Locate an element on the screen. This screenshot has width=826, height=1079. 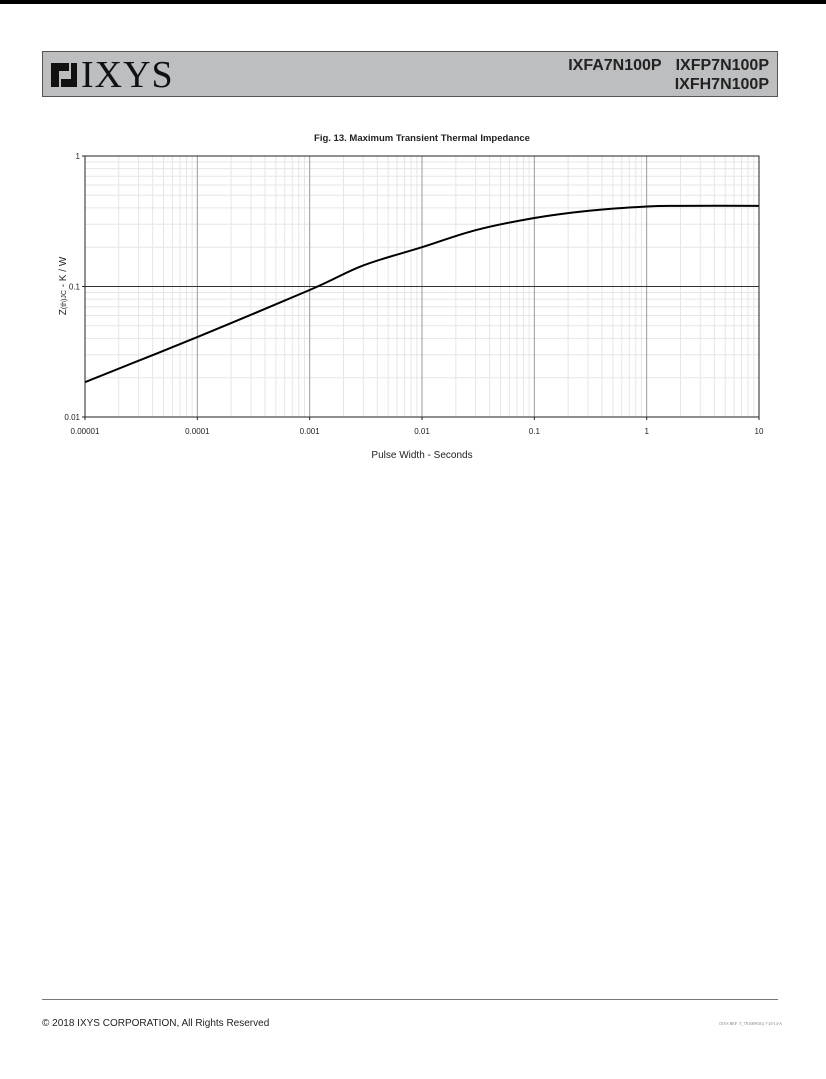
x-tick-label: 0.1 is located at coordinates (535, 431).